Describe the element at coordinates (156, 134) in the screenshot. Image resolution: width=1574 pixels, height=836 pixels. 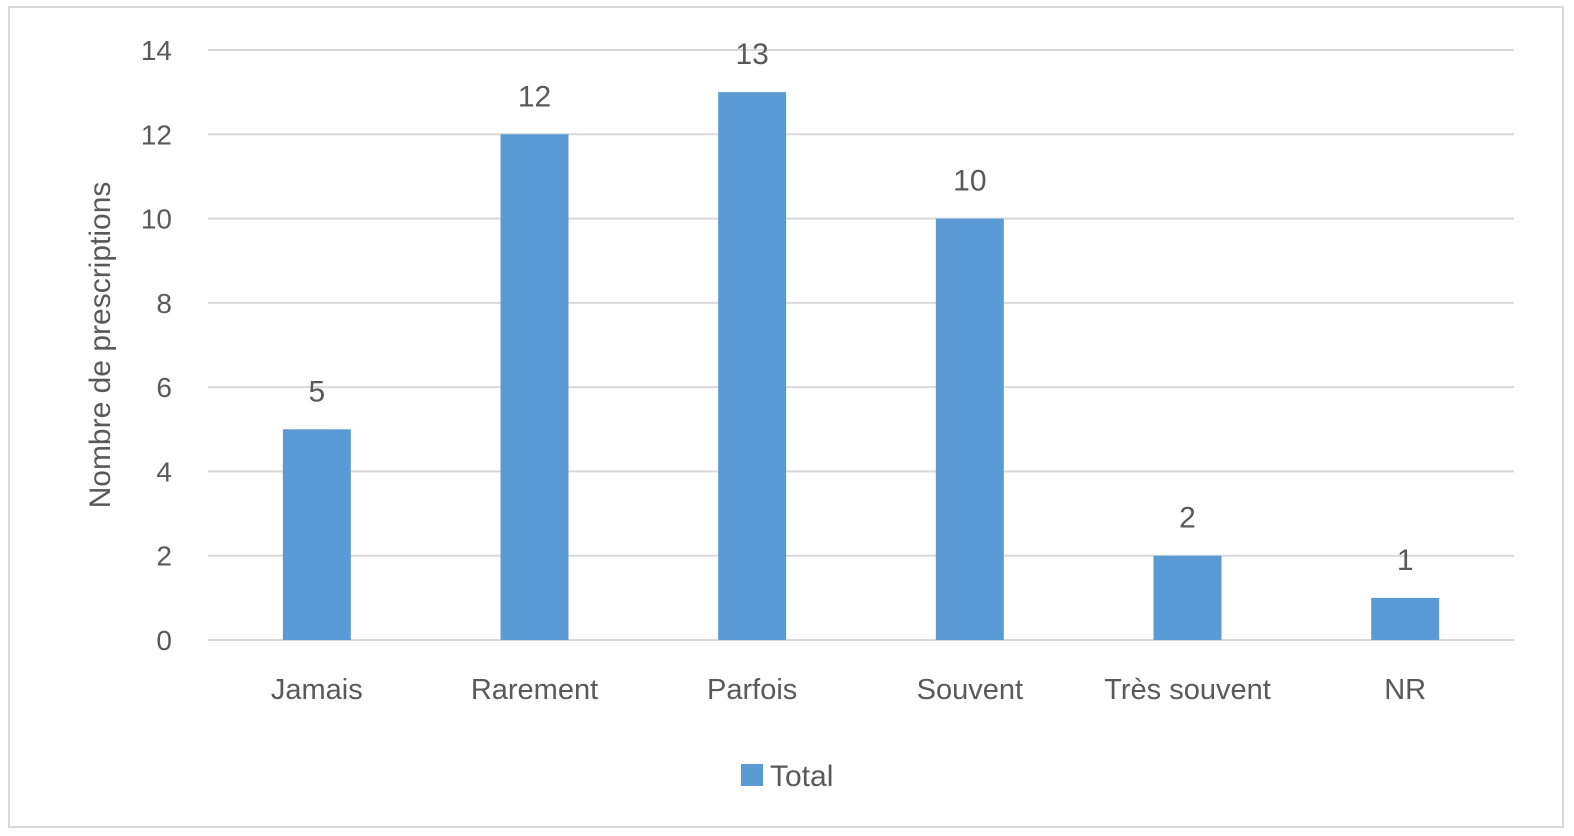
I see `y-tick-label: 12` at that location.